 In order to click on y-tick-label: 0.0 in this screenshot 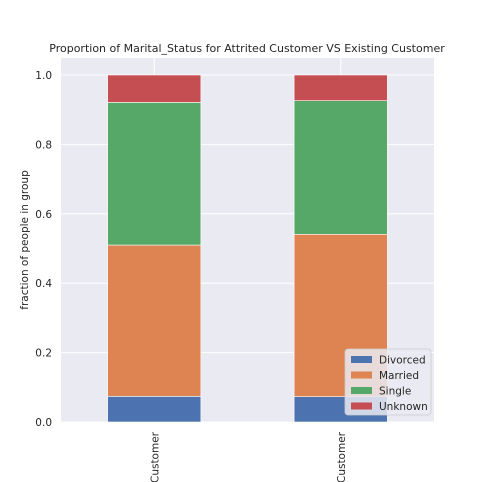, I will do `click(43, 423)`.